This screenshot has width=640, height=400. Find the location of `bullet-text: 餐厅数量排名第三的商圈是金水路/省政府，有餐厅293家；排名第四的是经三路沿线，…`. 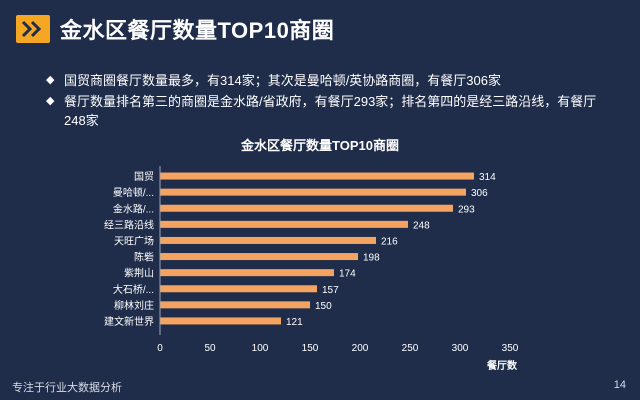

bullet-text: 餐厅数量排名第三的商圈是金水路/省政府，有餐厅293家；排名第四的是经三路沿线，… is located at coordinates (330, 111).